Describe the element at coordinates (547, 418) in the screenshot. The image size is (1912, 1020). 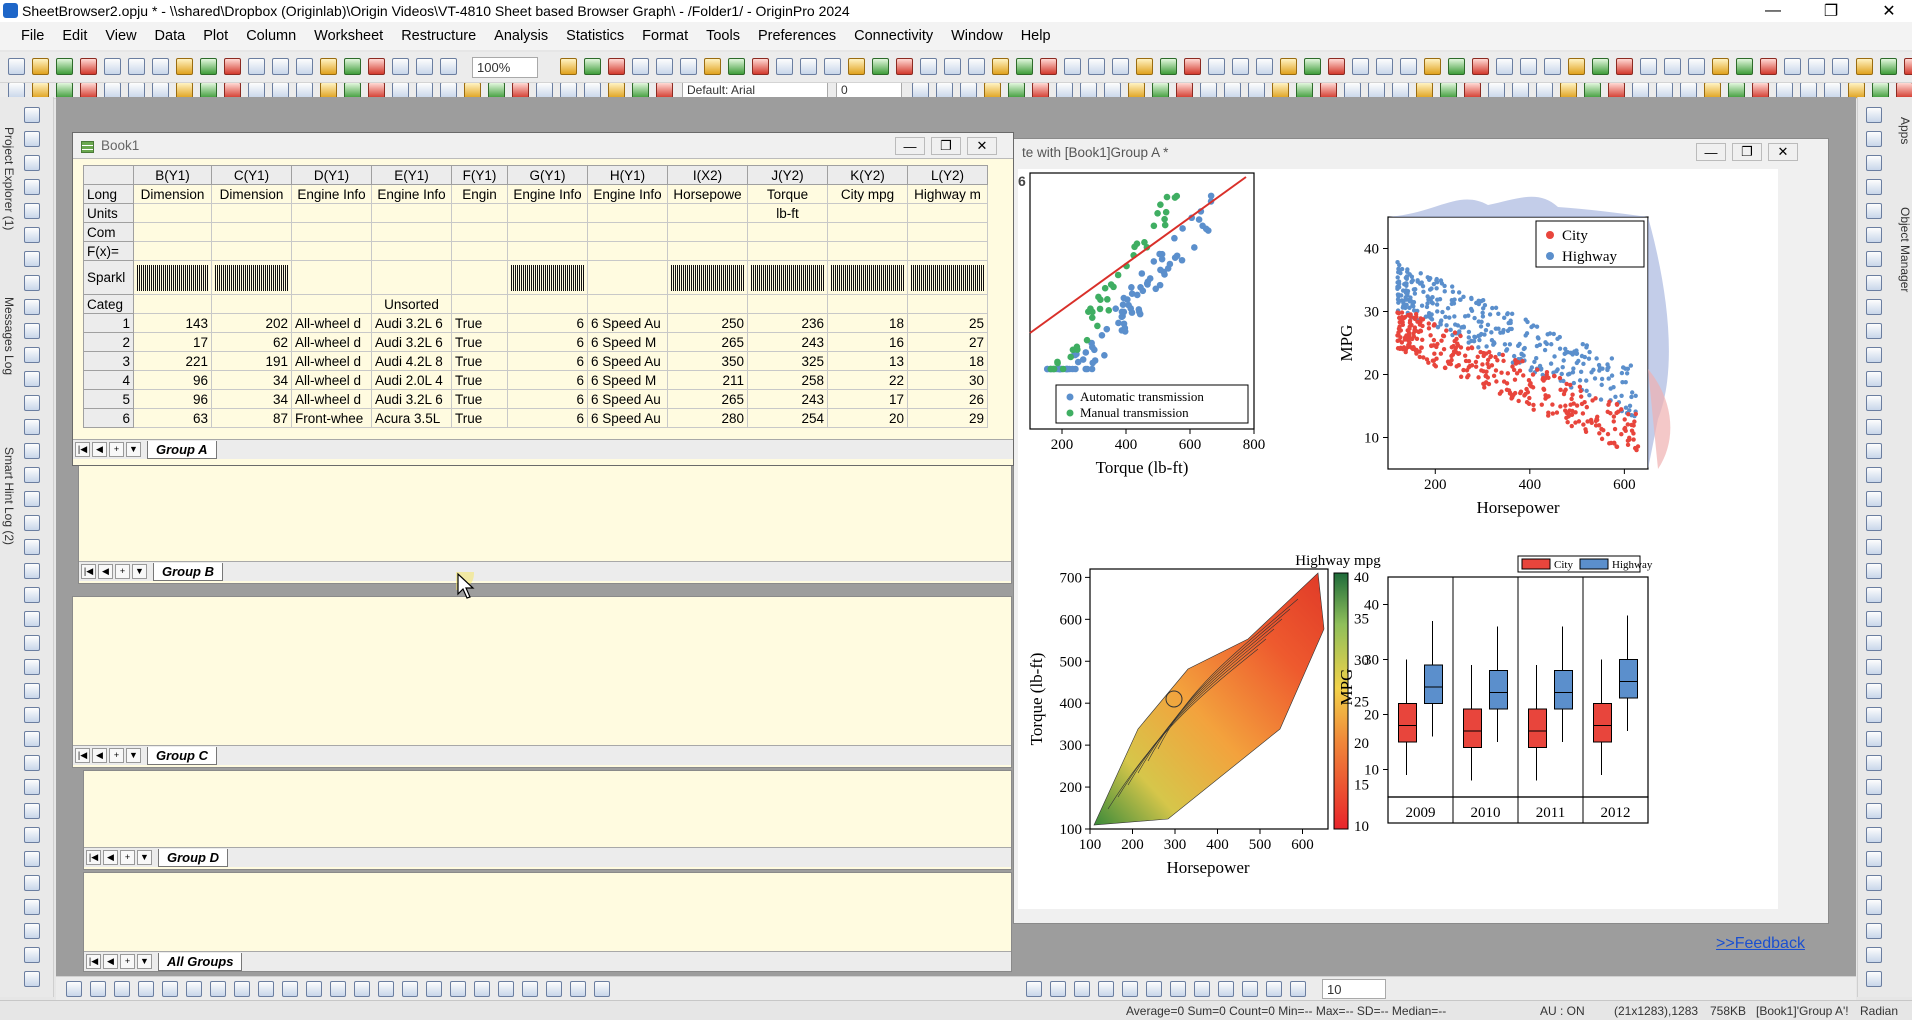
I see `data-cell: 6` at that location.